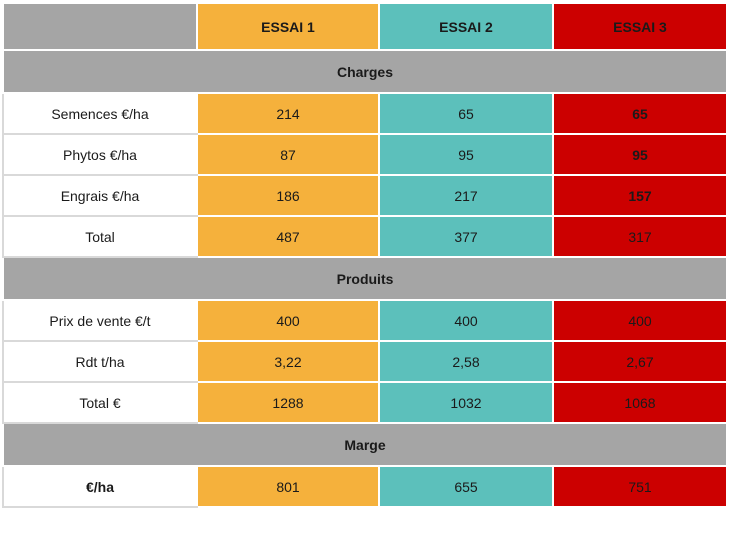 The height and width of the screenshot is (544, 732). I want to click on cell-essai-1: 214, so click(288, 113).